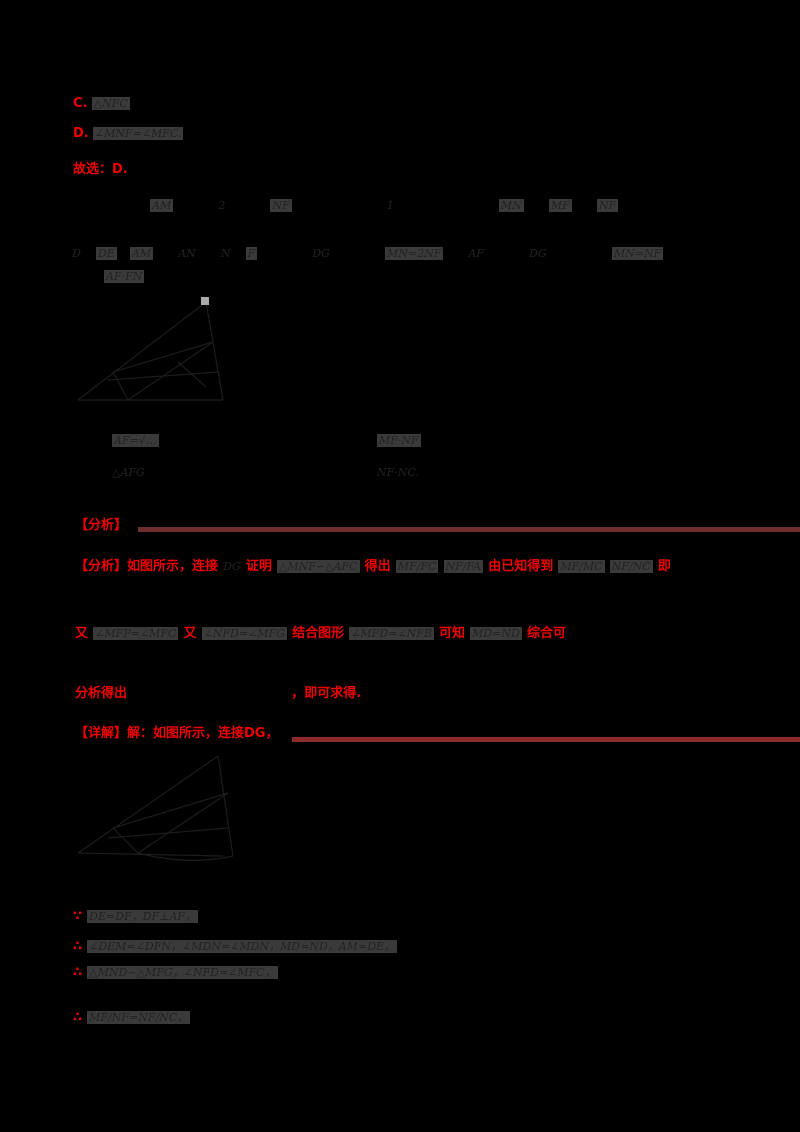 The height and width of the screenshot is (1132, 800). Describe the element at coordinates (637, 253) in the screenshot. I see `math-term: MN=NF` at that location.